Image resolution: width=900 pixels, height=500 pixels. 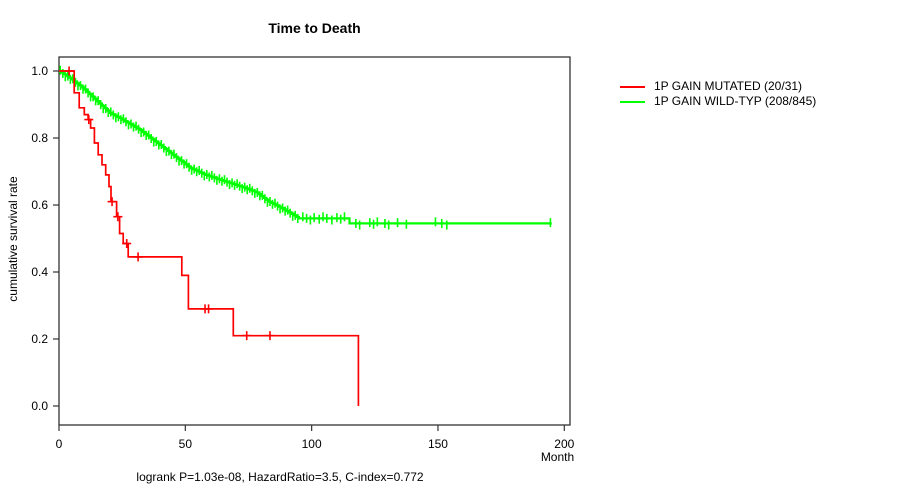 I want to click on y-tick-label: 0.0, so click(x=39, y=406).